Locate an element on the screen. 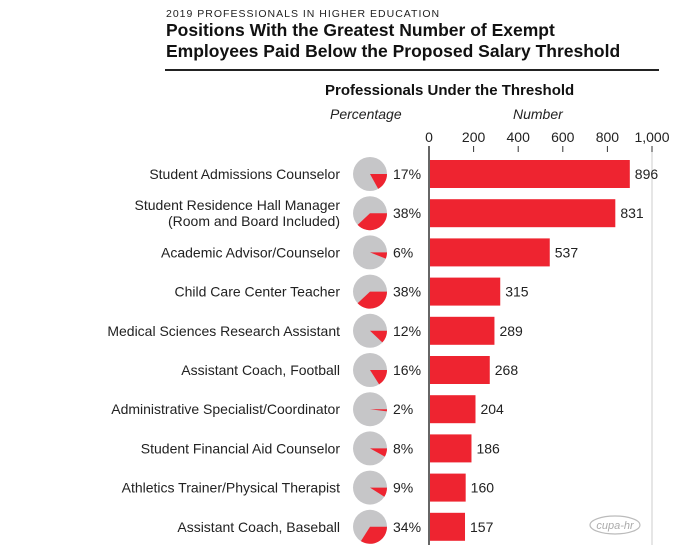 The image size is (700, 553). value-label: 186 is located at coordinates (488, 448).